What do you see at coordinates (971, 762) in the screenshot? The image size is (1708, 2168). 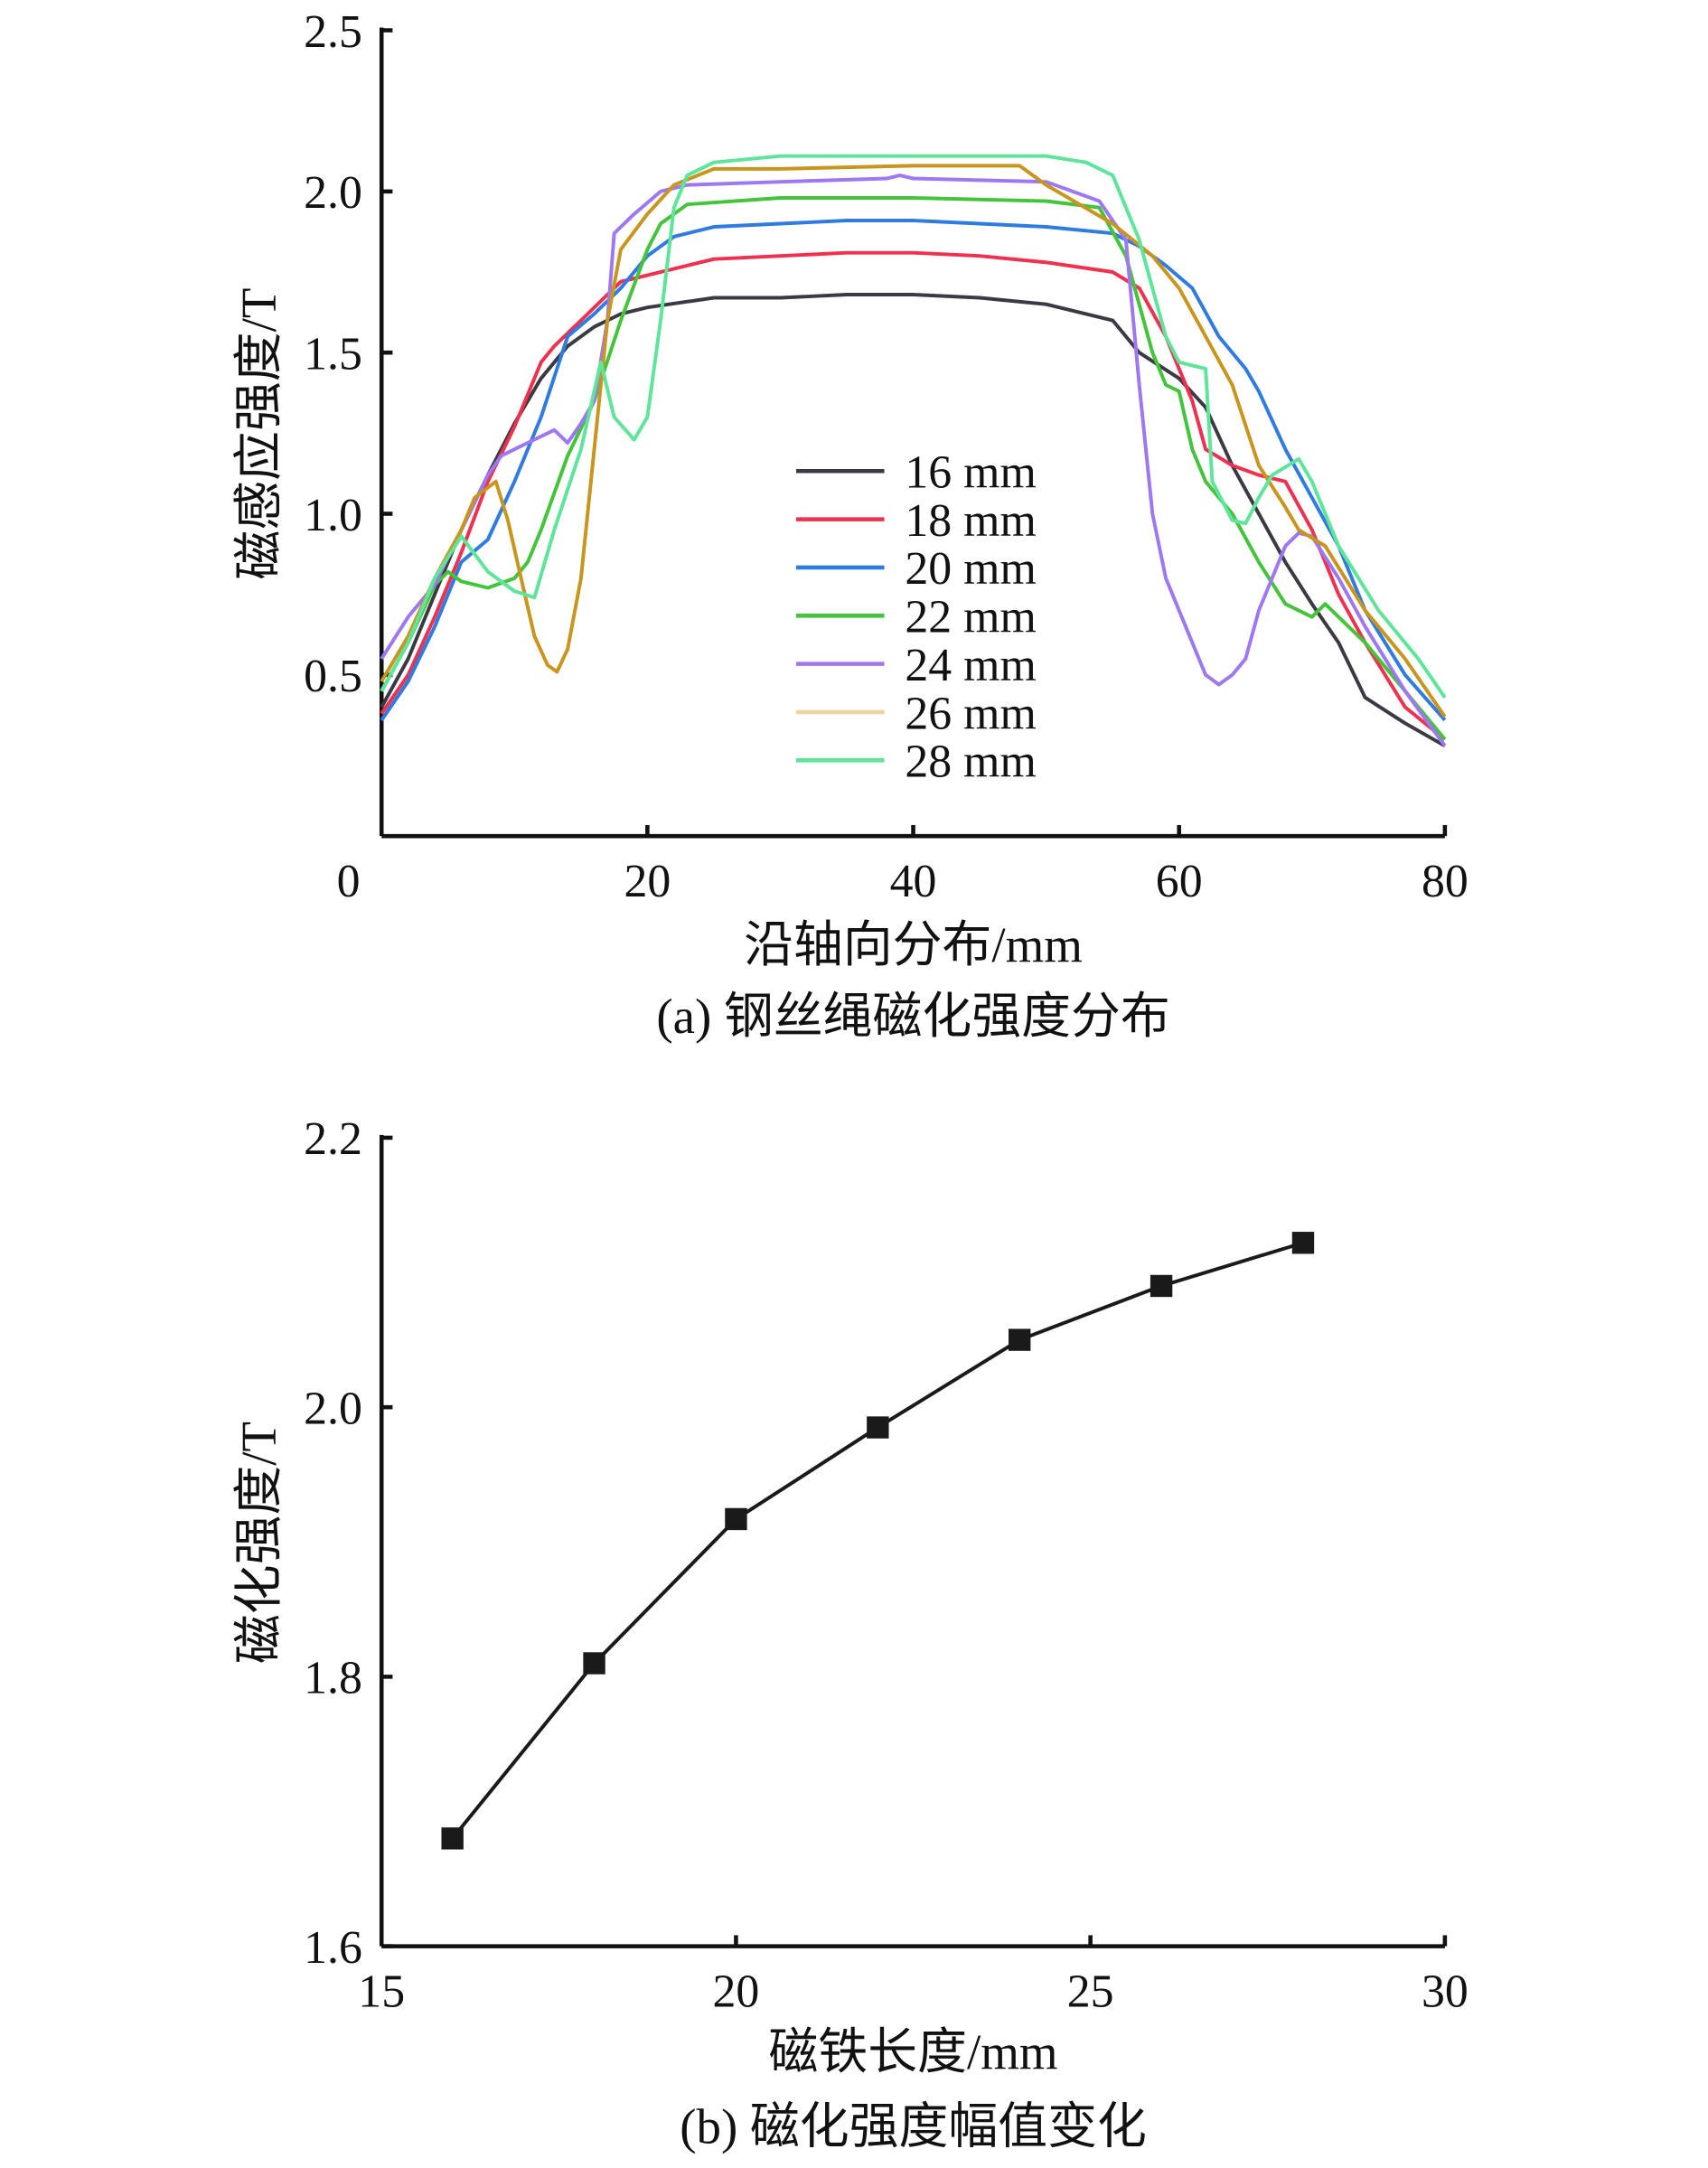 I see `legend-label: 28 mm` at bounding box center [971, 762].